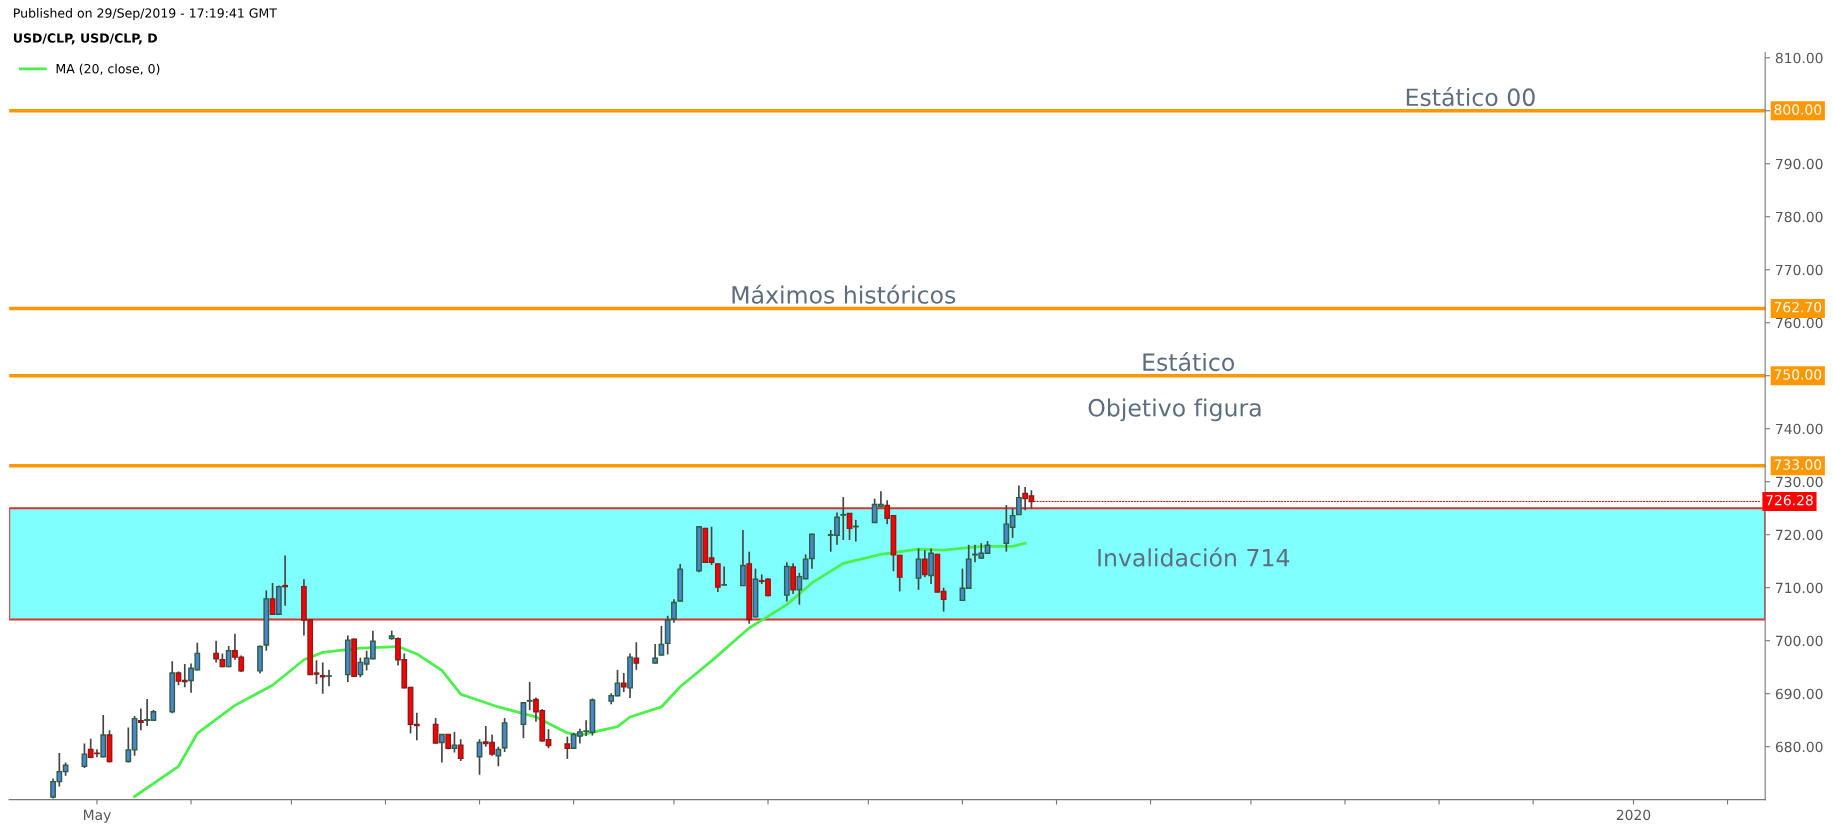  I want to click on annotation: Máximos históricos, so click(844, 294).